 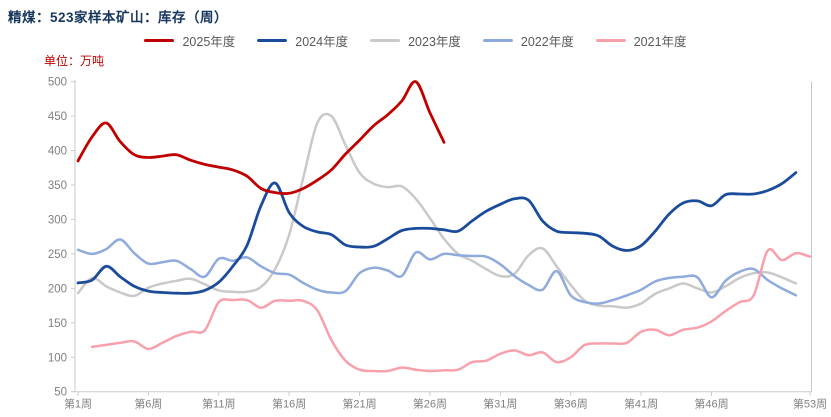 I want to click on legend-item-label: 2022年度, so click(x=547, y=42).